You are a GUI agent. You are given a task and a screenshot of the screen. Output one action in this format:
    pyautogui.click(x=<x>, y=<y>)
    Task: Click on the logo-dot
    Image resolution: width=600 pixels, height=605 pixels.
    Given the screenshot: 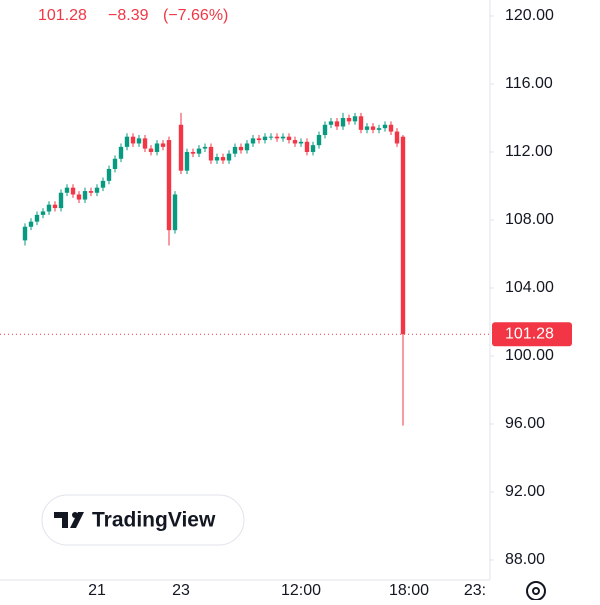 What is the action you would take?
    pyautogui.click(x=75, y=515)
    